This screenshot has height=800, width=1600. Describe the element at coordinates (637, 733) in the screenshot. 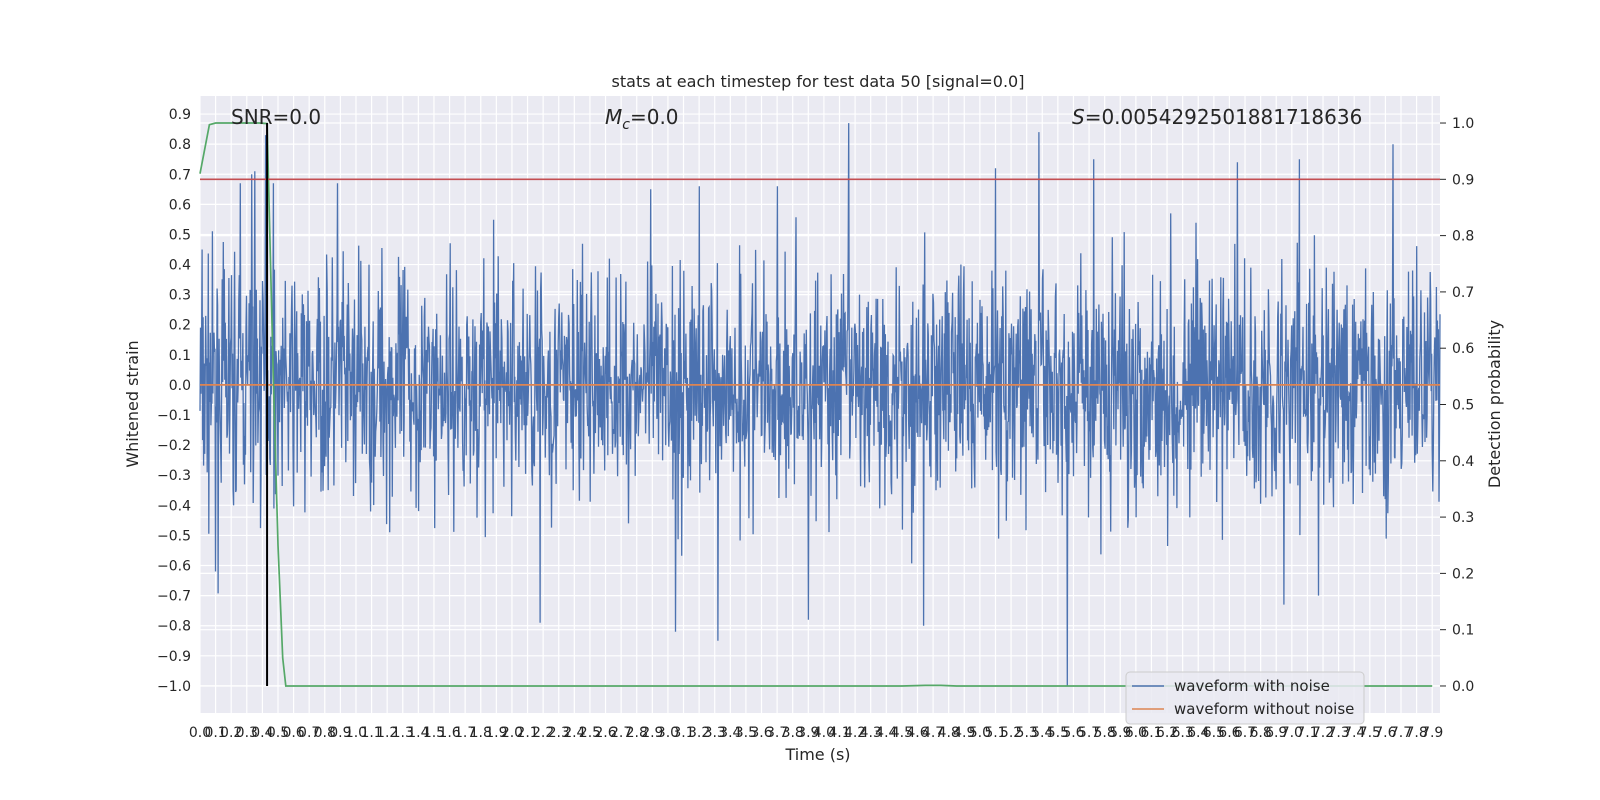

I see `x-tick-label: 2.8` at that location.